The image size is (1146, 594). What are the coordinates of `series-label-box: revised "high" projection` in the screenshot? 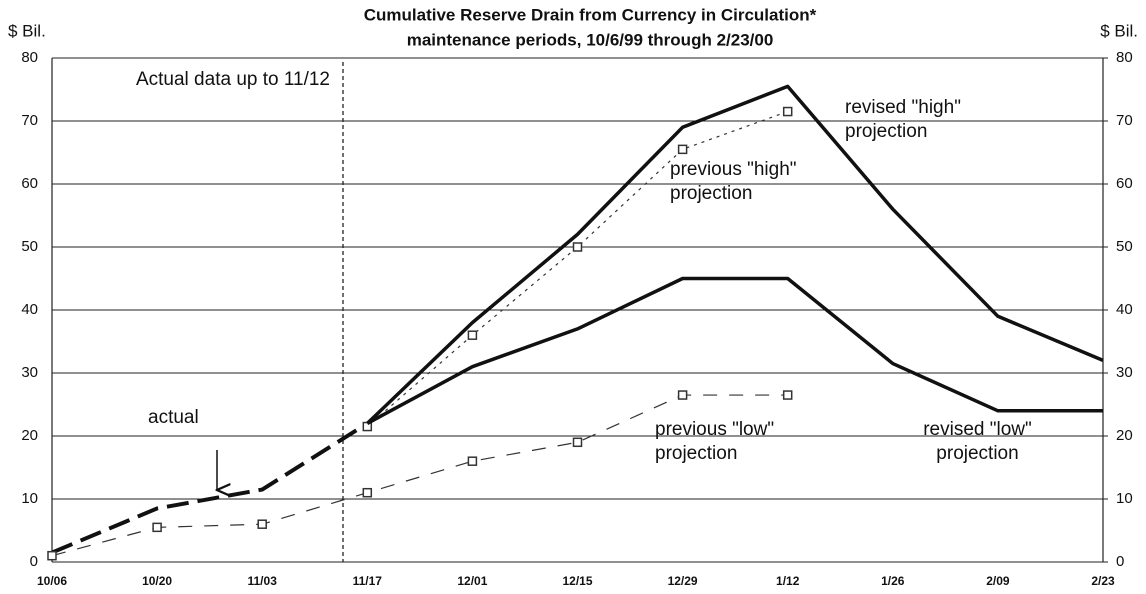 It's located at (903, 119).